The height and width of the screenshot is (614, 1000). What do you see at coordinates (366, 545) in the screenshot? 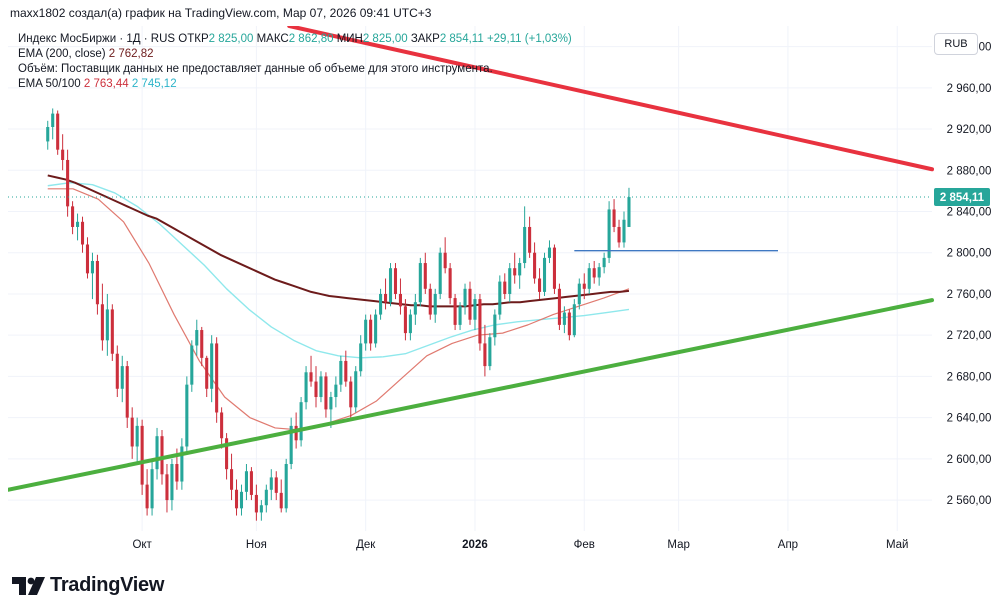
I see `time-tick-label: Дек` at bounding box center [366, 545].